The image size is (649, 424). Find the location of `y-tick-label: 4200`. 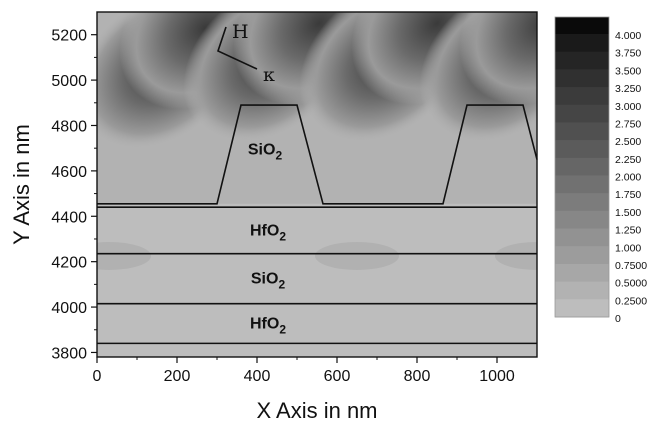

y-tick-label: 4200 is located at coordinates (69, 263).